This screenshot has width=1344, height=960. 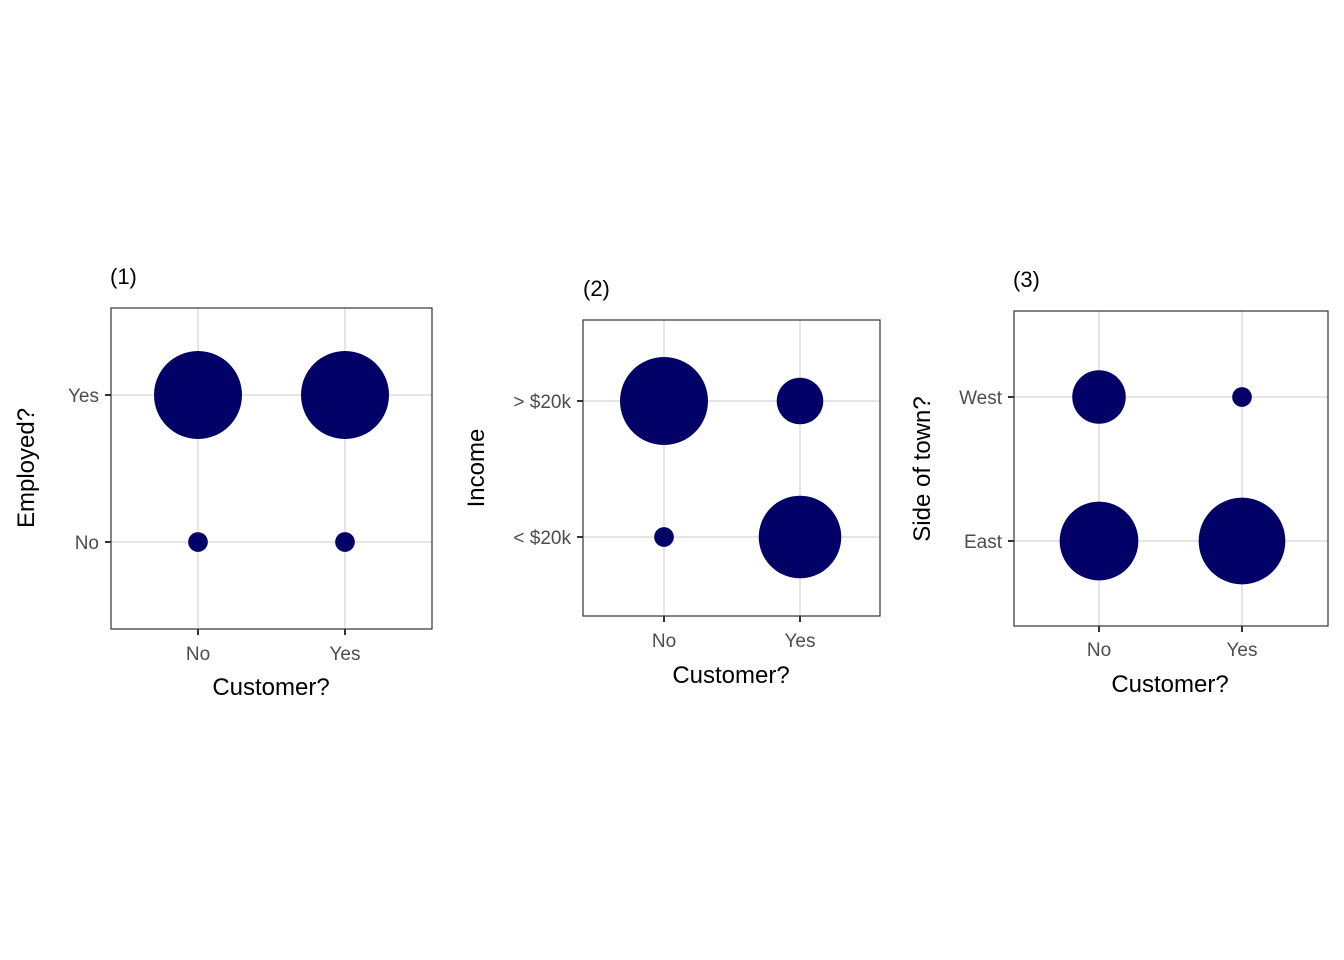 What do you see at coordinates (983, 542) in the screenshot?
I see `y-tick-label: East` at bounding box center [983, 542].